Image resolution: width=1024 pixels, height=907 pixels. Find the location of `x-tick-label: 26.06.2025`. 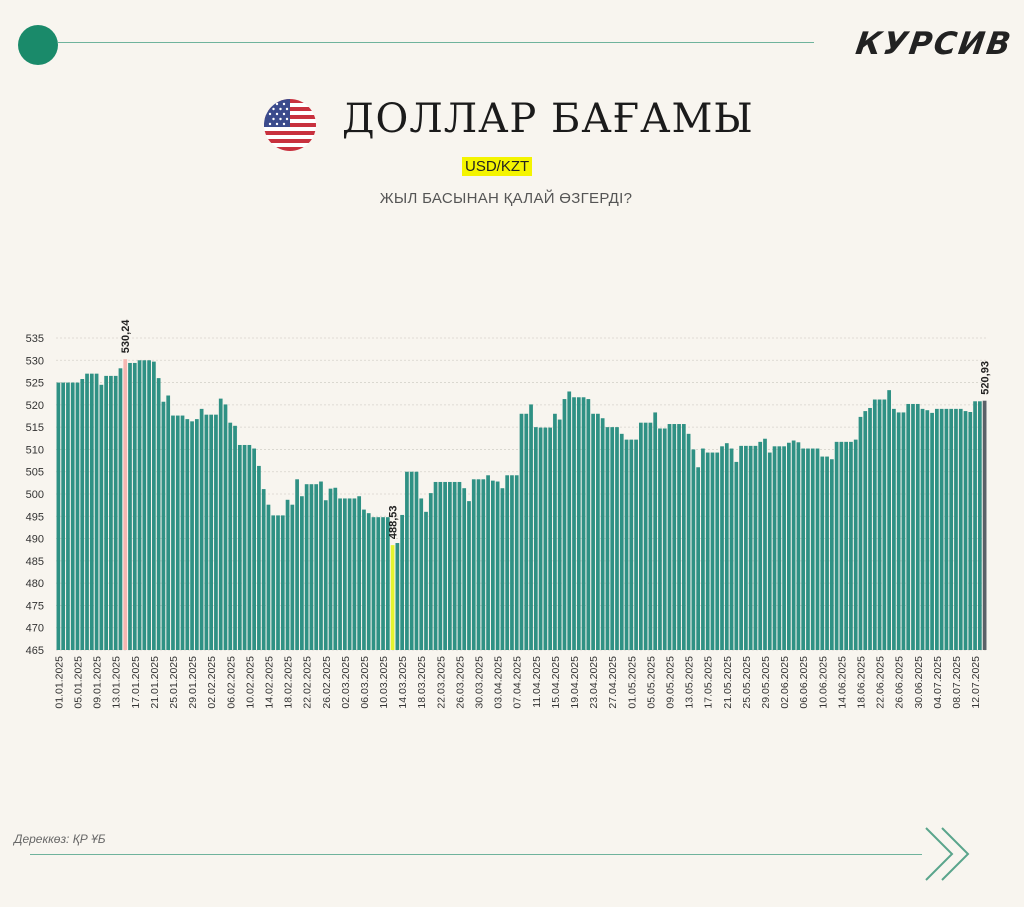

x-tick-label: 26.06.2025 is located at coordinates (900, 682).